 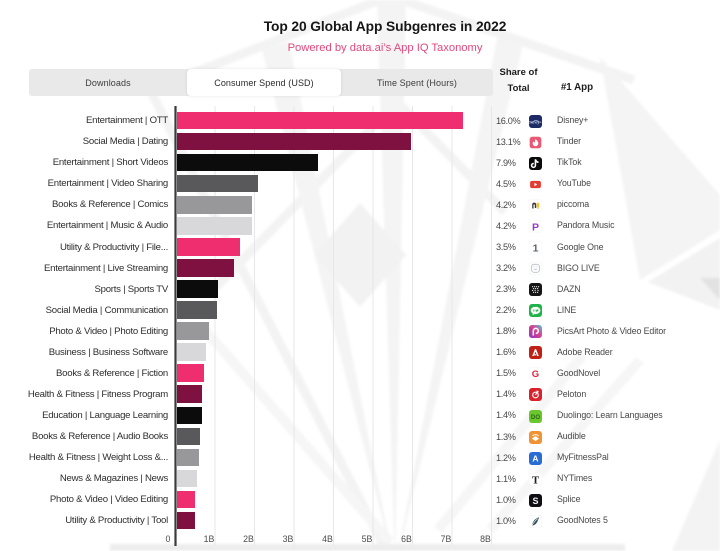 What do you see at coordinates (536, 480) in the screenshot?
I see `svg-text: T` at bounding box center [536, 480].